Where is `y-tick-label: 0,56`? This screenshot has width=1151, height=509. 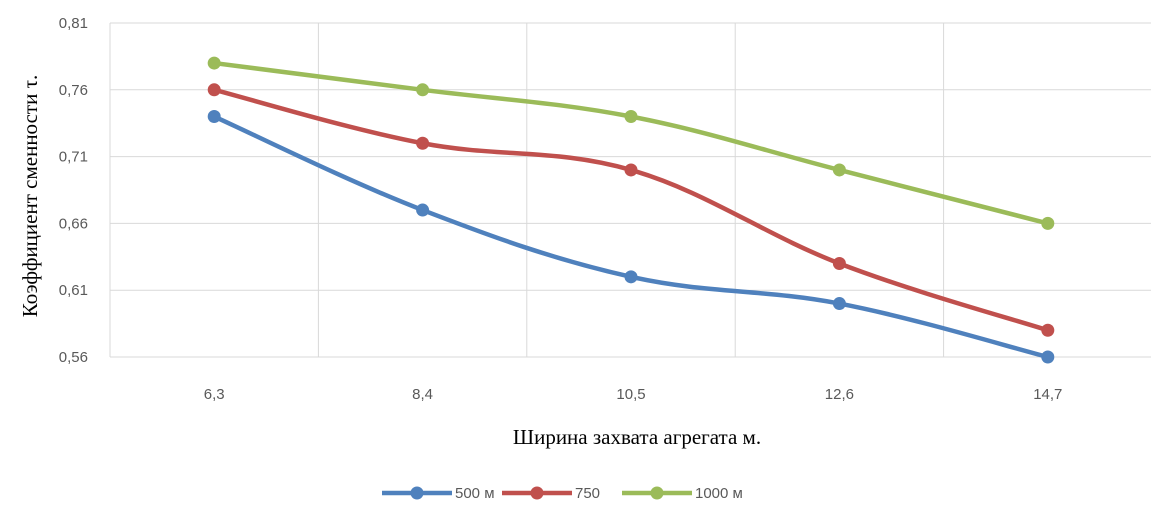 y-tick-label: 0,56 is located at coordinates (73, 357).